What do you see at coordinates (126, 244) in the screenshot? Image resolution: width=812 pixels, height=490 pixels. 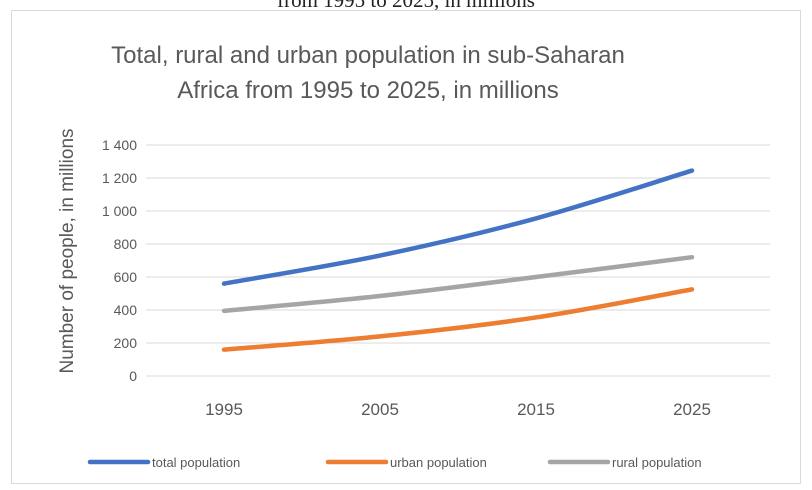 I see `y-tick-label: 800` at bounding box center [126, 244].